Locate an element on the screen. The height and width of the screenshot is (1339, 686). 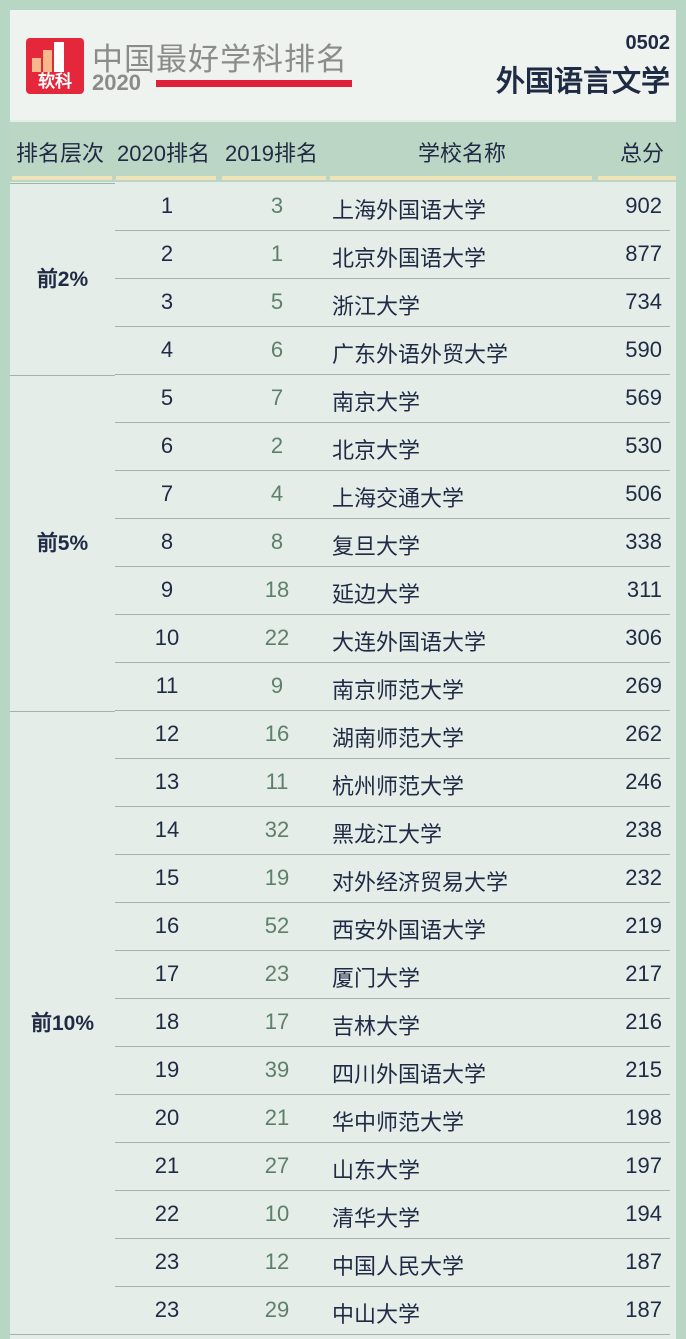
total-score: 197 is located at coordinates (643, 1165).